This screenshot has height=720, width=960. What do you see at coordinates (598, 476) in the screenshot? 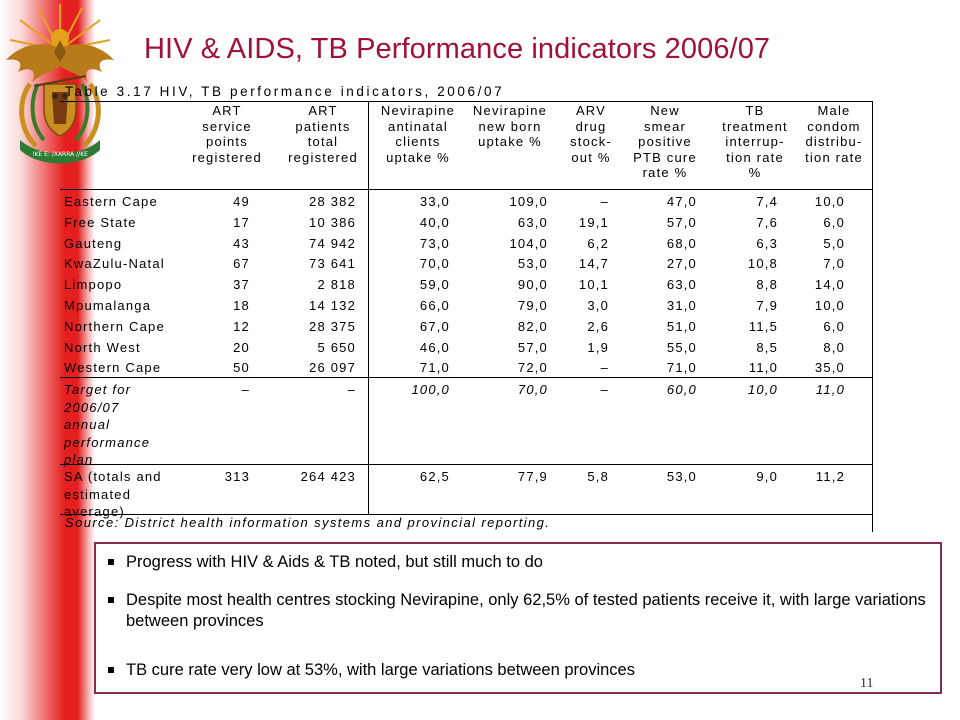
I see `sa-cell: 5,8` at bounding box center [598, 476].